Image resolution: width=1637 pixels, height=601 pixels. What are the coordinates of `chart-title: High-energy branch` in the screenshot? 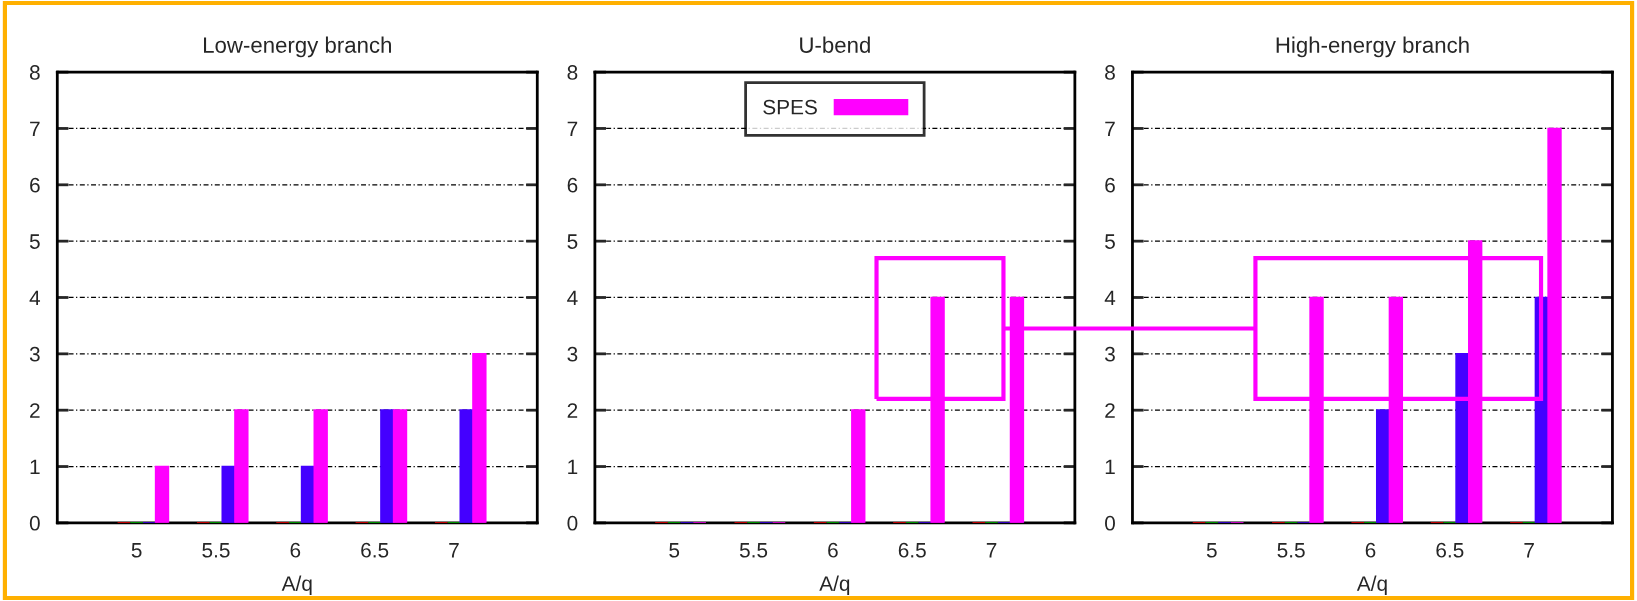 It's located at (1372, 47).